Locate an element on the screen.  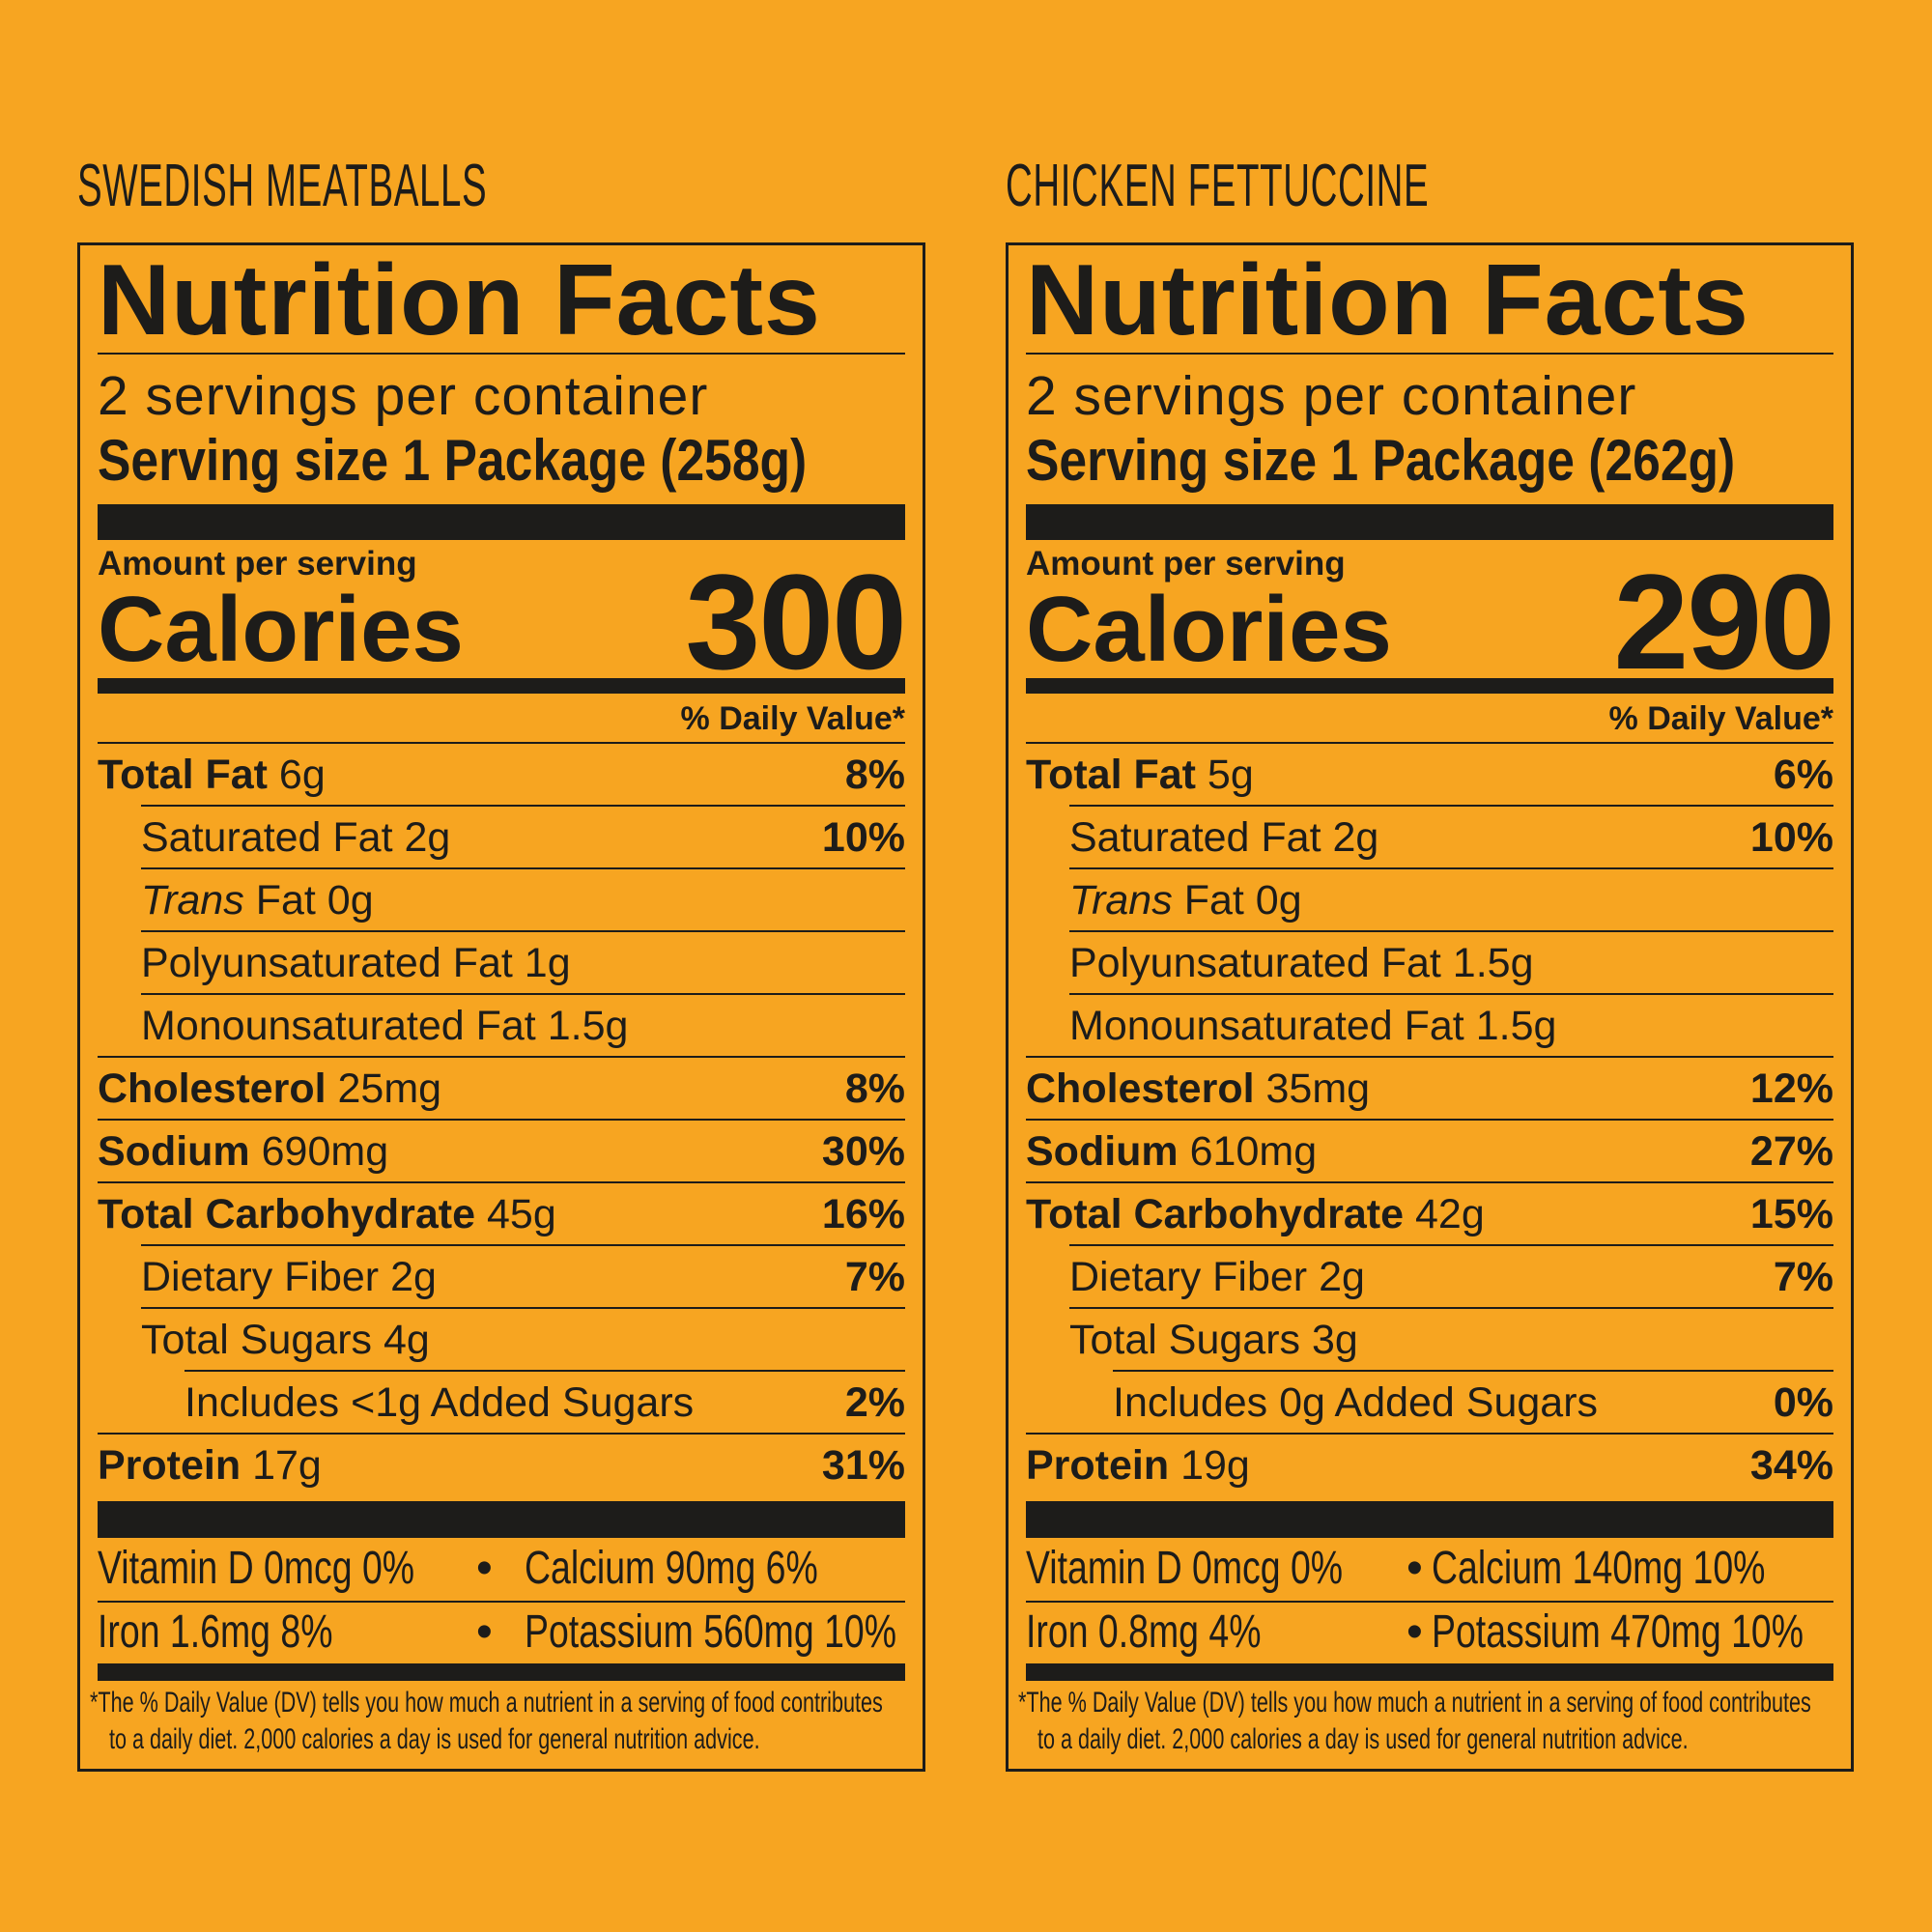
nutrient-label: Protein 19g is located at coordinates (1138, 1466).